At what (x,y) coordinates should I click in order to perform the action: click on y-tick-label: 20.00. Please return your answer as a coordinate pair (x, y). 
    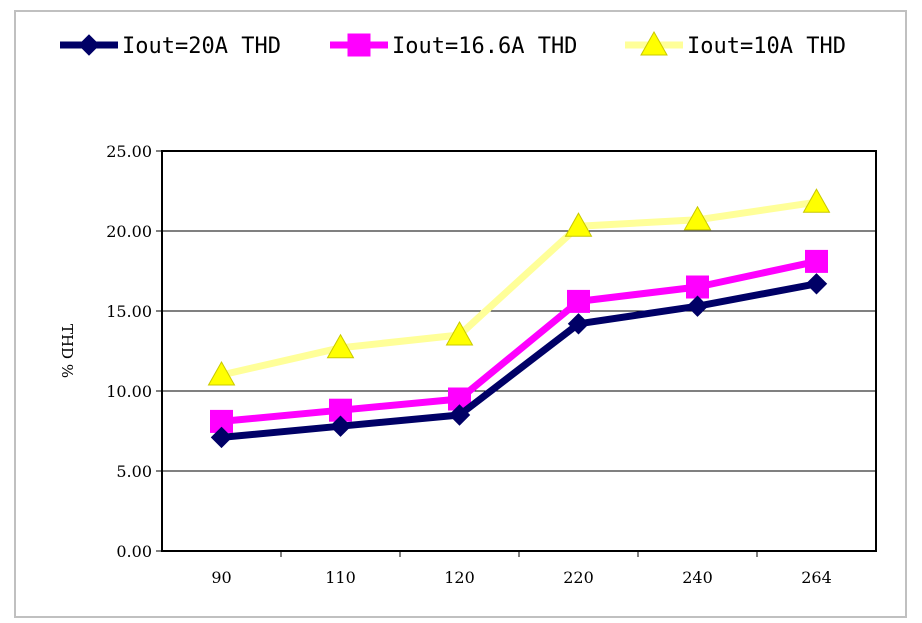
    Looking at the image, I should click on (129, 231).